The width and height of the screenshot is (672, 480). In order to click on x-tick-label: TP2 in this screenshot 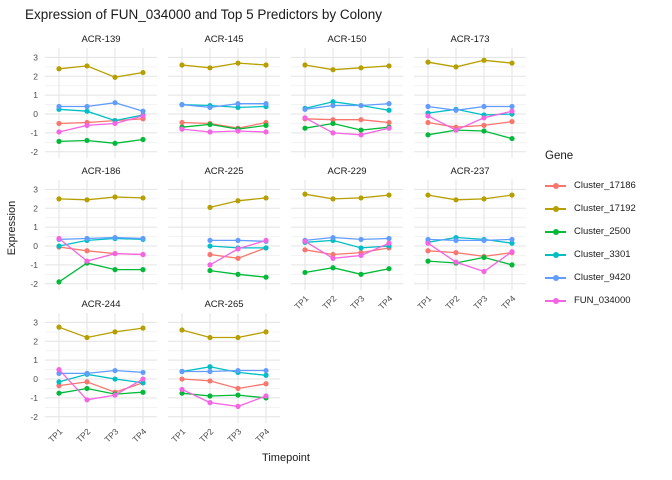, I will do `click(83, 435)`.